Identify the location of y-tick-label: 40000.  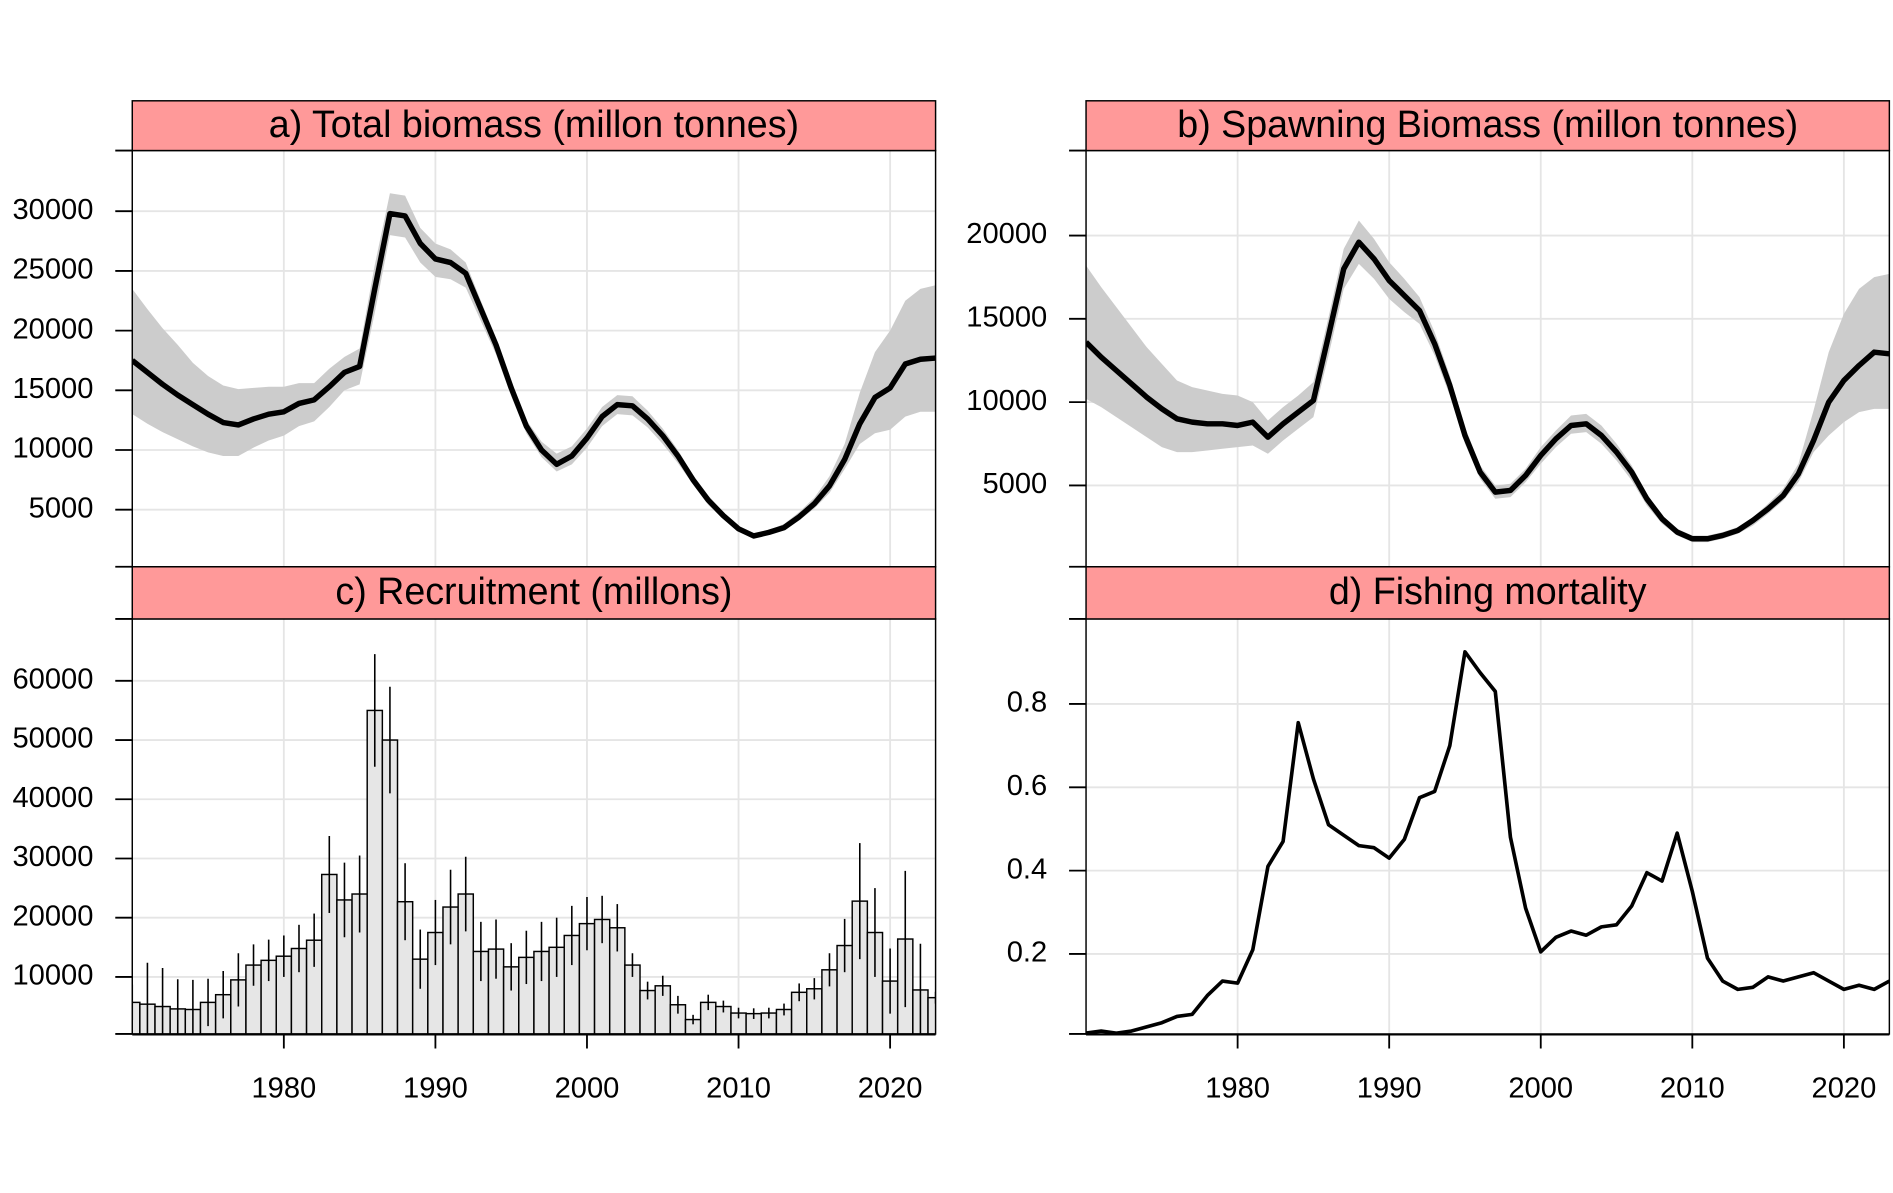
(52, 798).